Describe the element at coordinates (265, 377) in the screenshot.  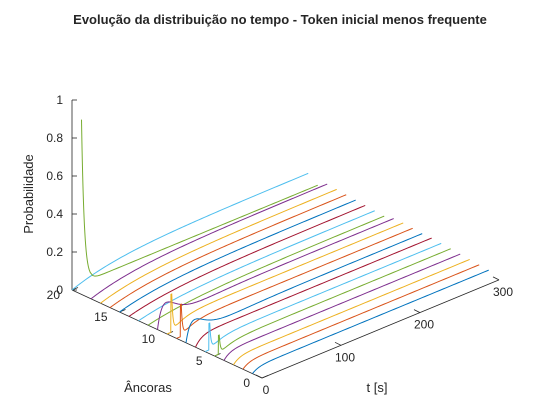
I see `y-tick` at that location.